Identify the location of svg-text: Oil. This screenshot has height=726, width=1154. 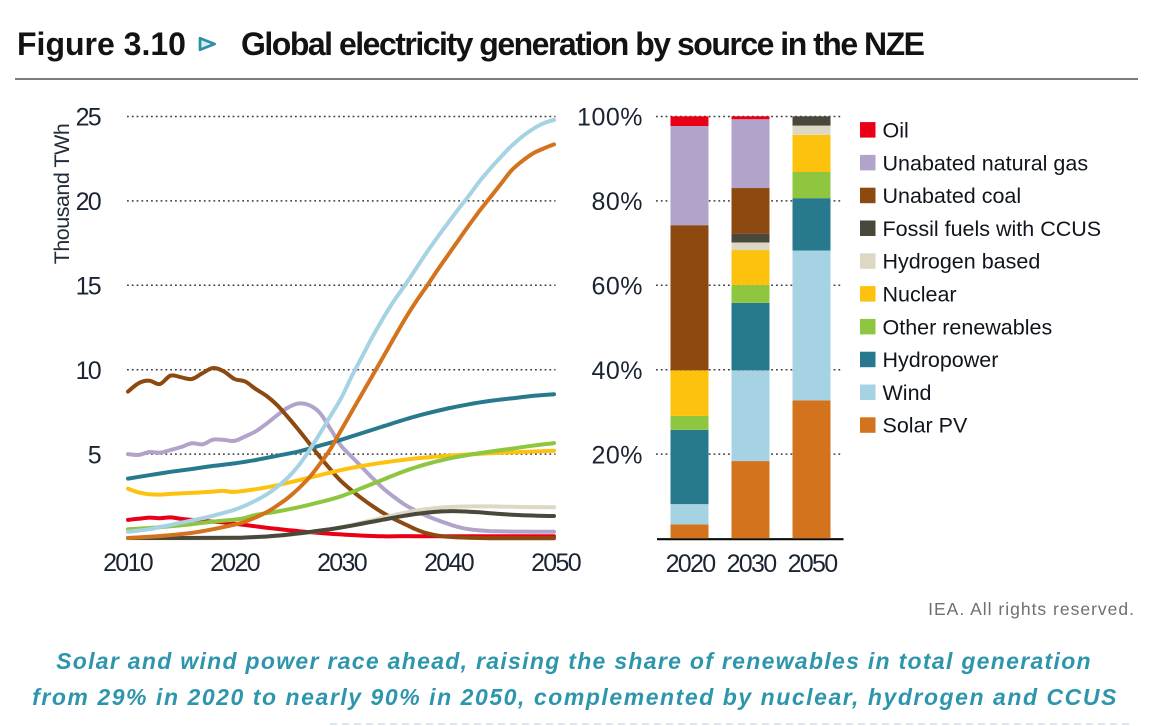
(896, 131).